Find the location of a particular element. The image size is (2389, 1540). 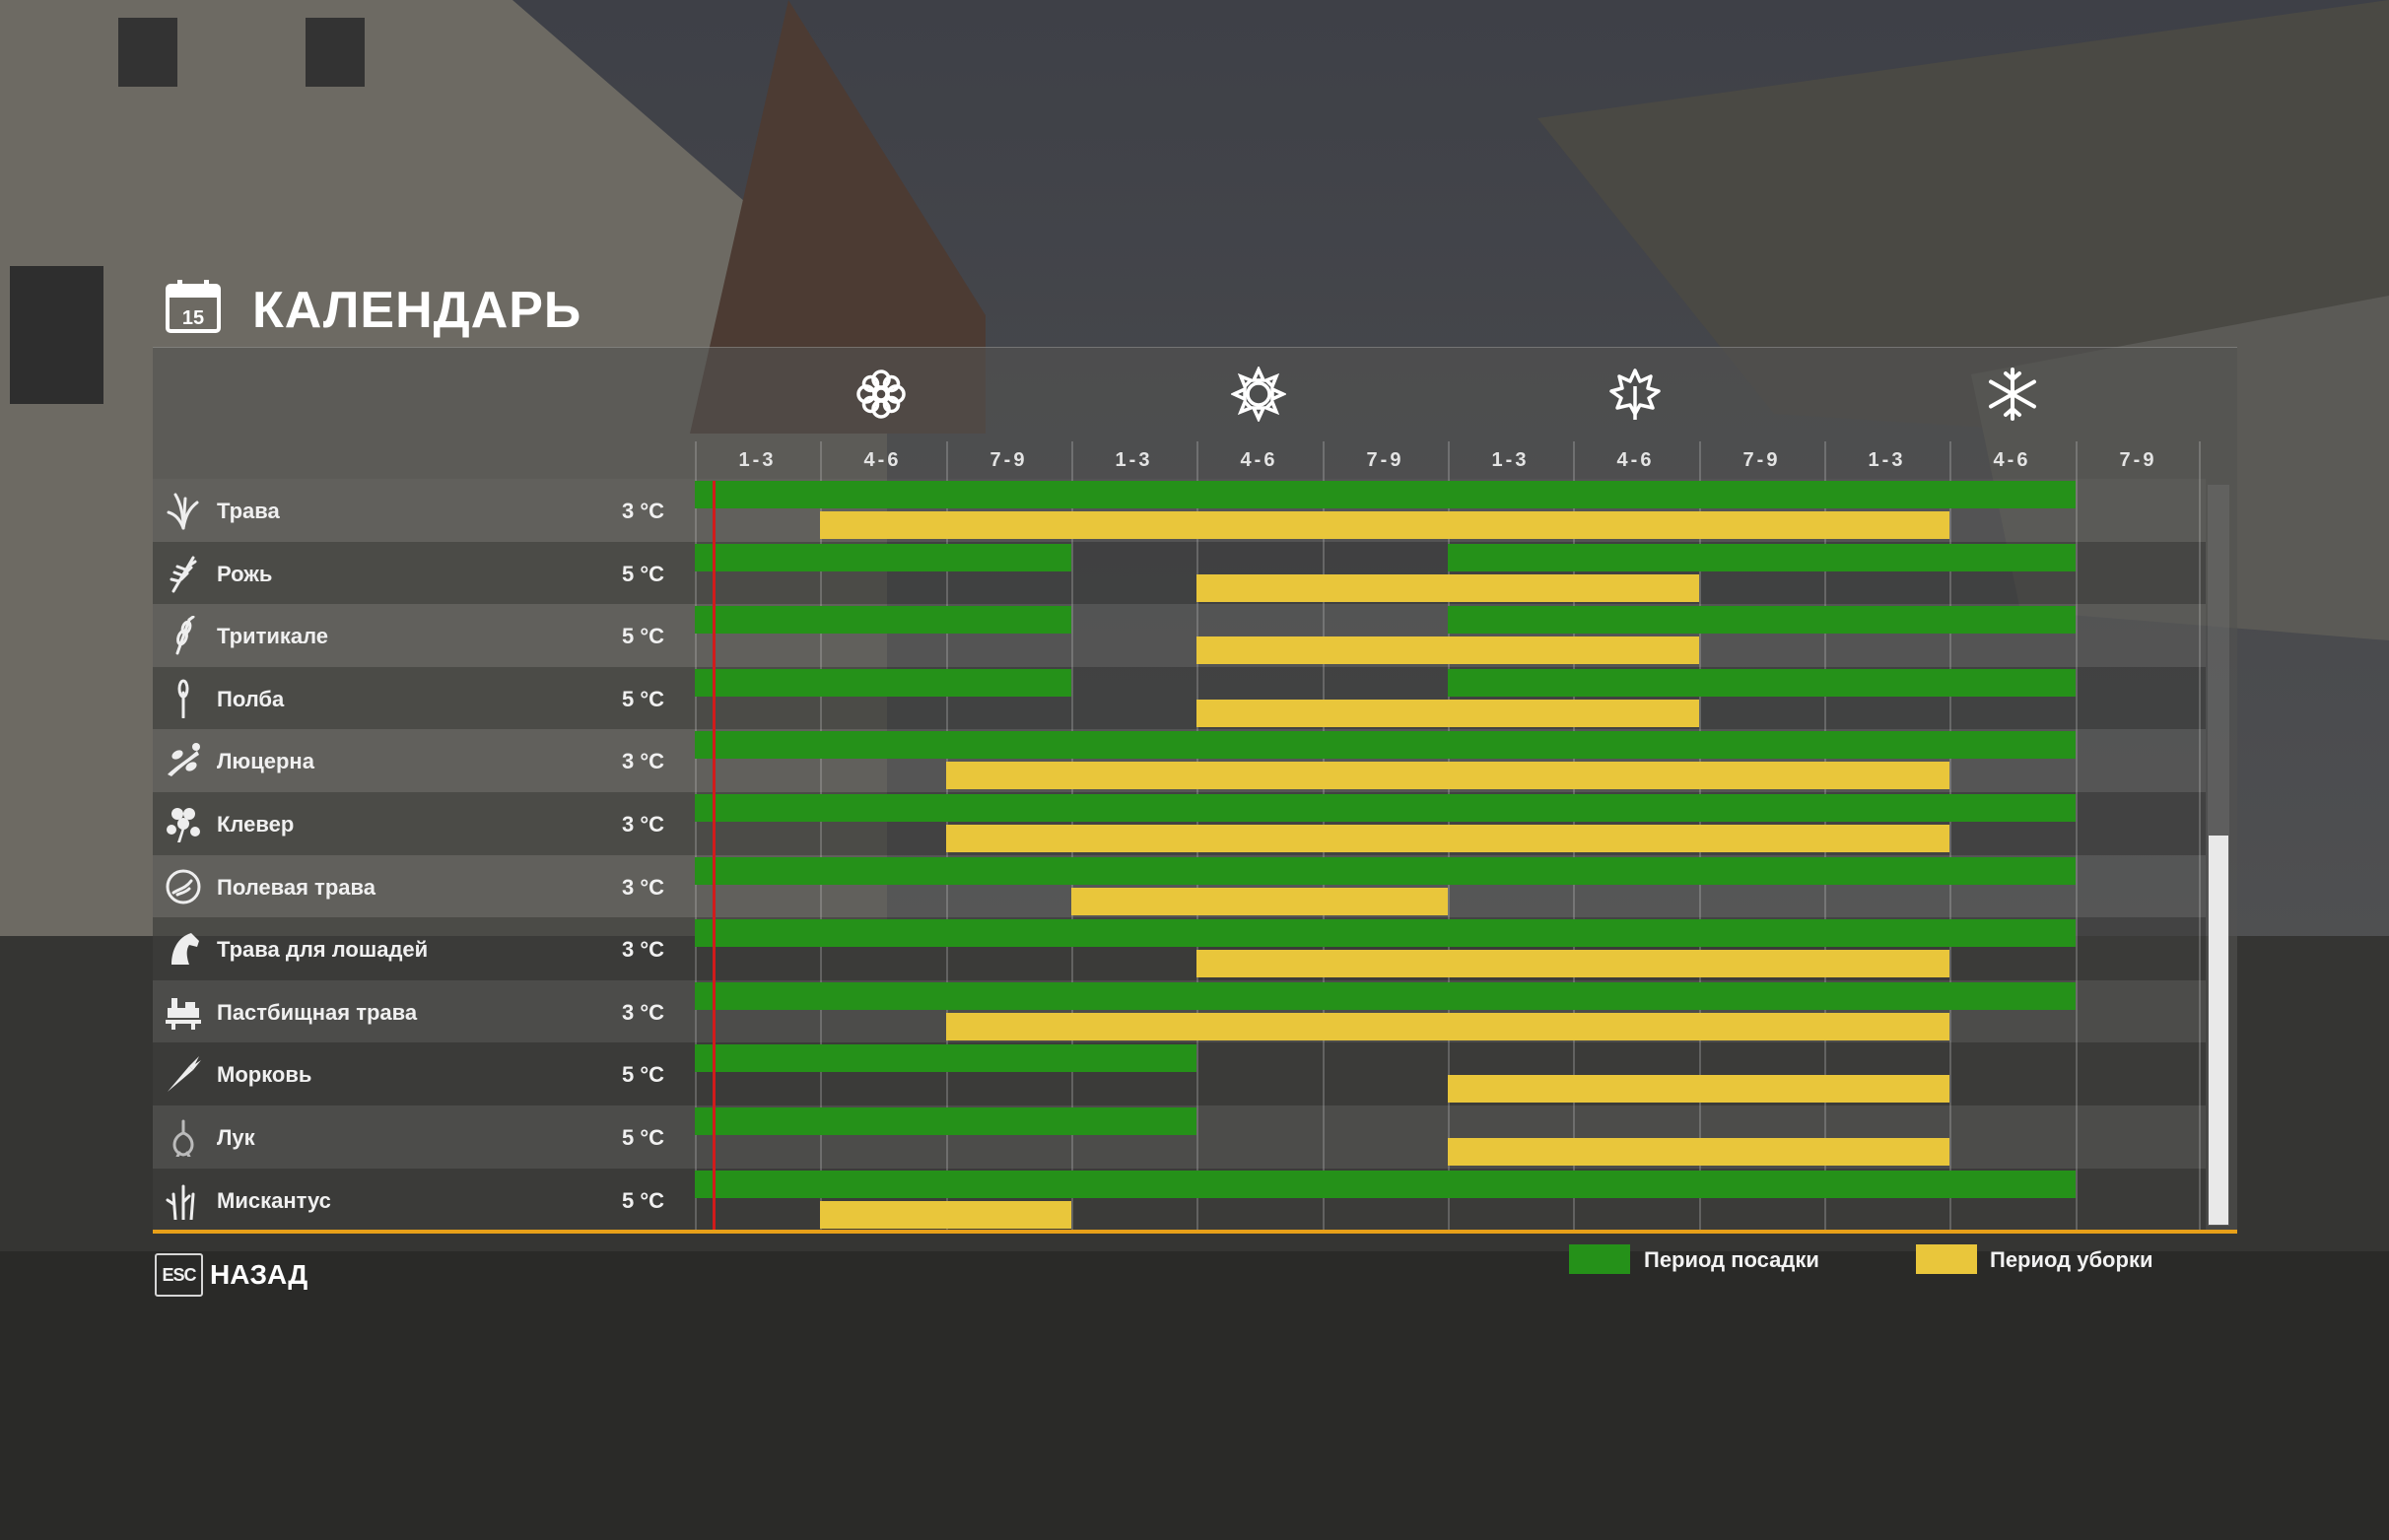

crop-name: Люцерна is located at coordinates (265, 761).